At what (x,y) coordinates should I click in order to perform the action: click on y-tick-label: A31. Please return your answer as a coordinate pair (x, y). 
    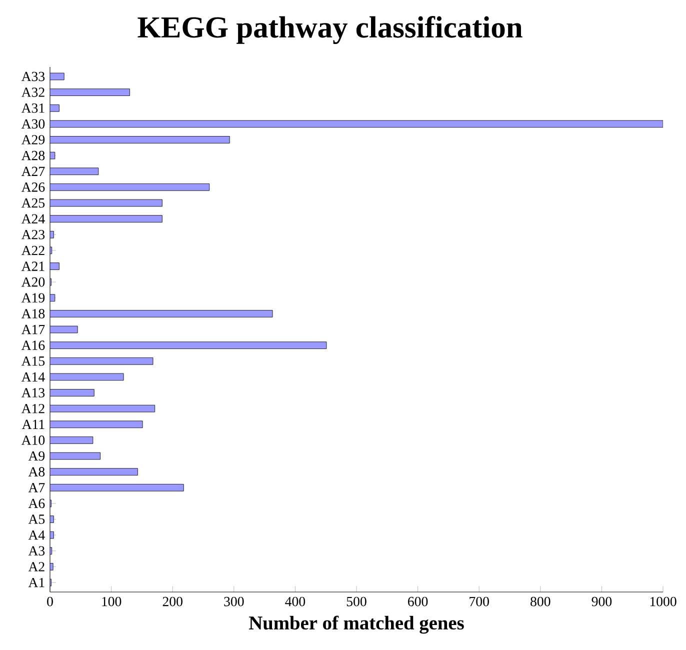
    Looking at the image, I should click on (32, 108).